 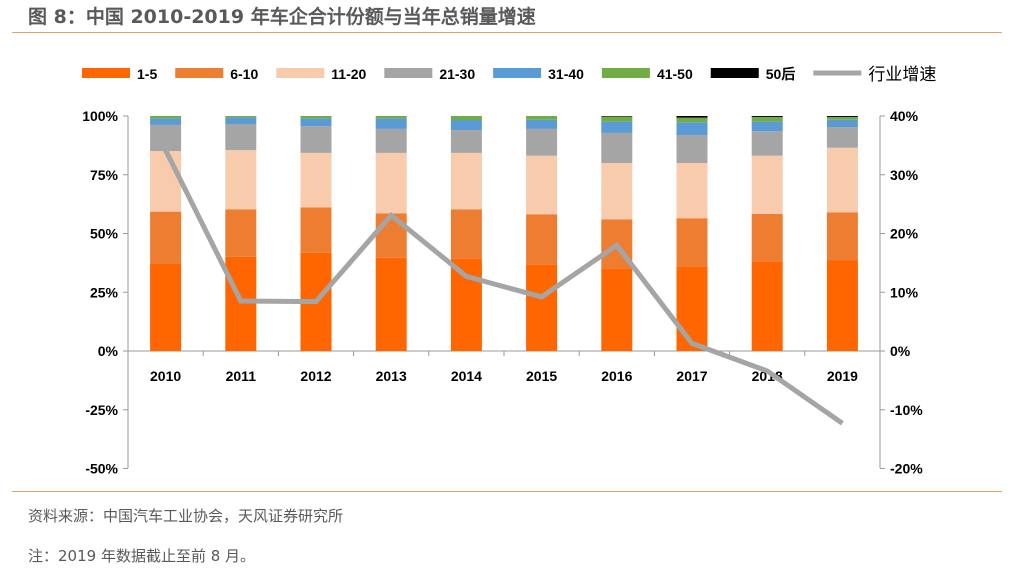 I want to click on bar-6-10-2019, so click(x=842, y=236).